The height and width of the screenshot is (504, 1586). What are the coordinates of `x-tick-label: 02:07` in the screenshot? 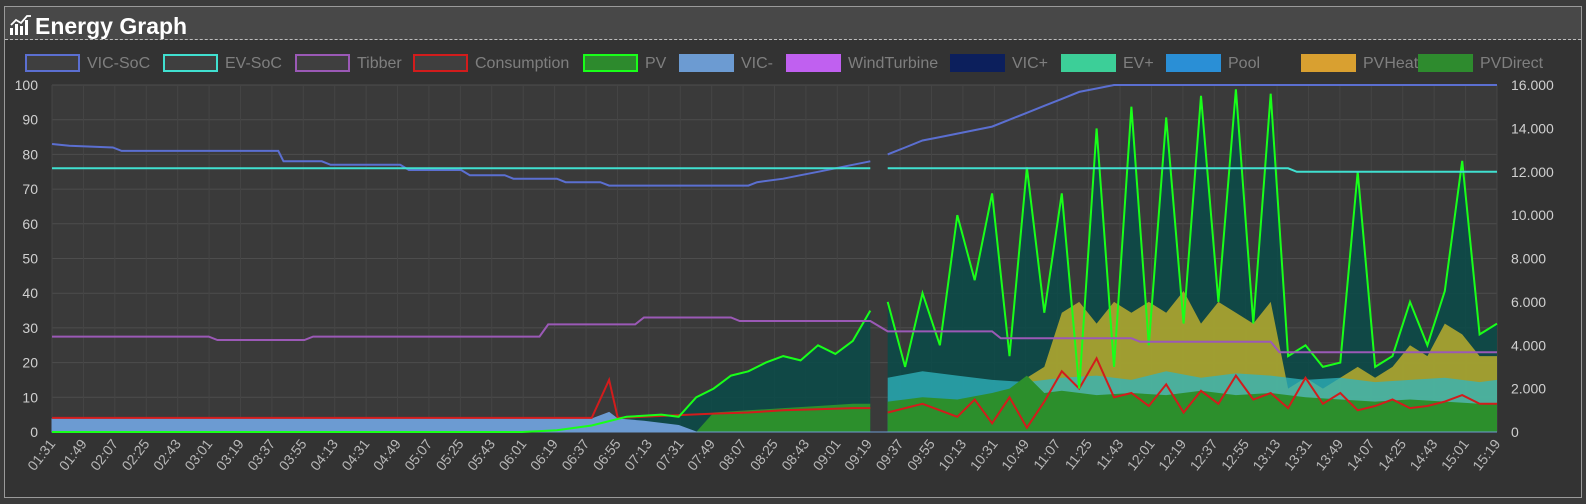 It's located at (104, 455).